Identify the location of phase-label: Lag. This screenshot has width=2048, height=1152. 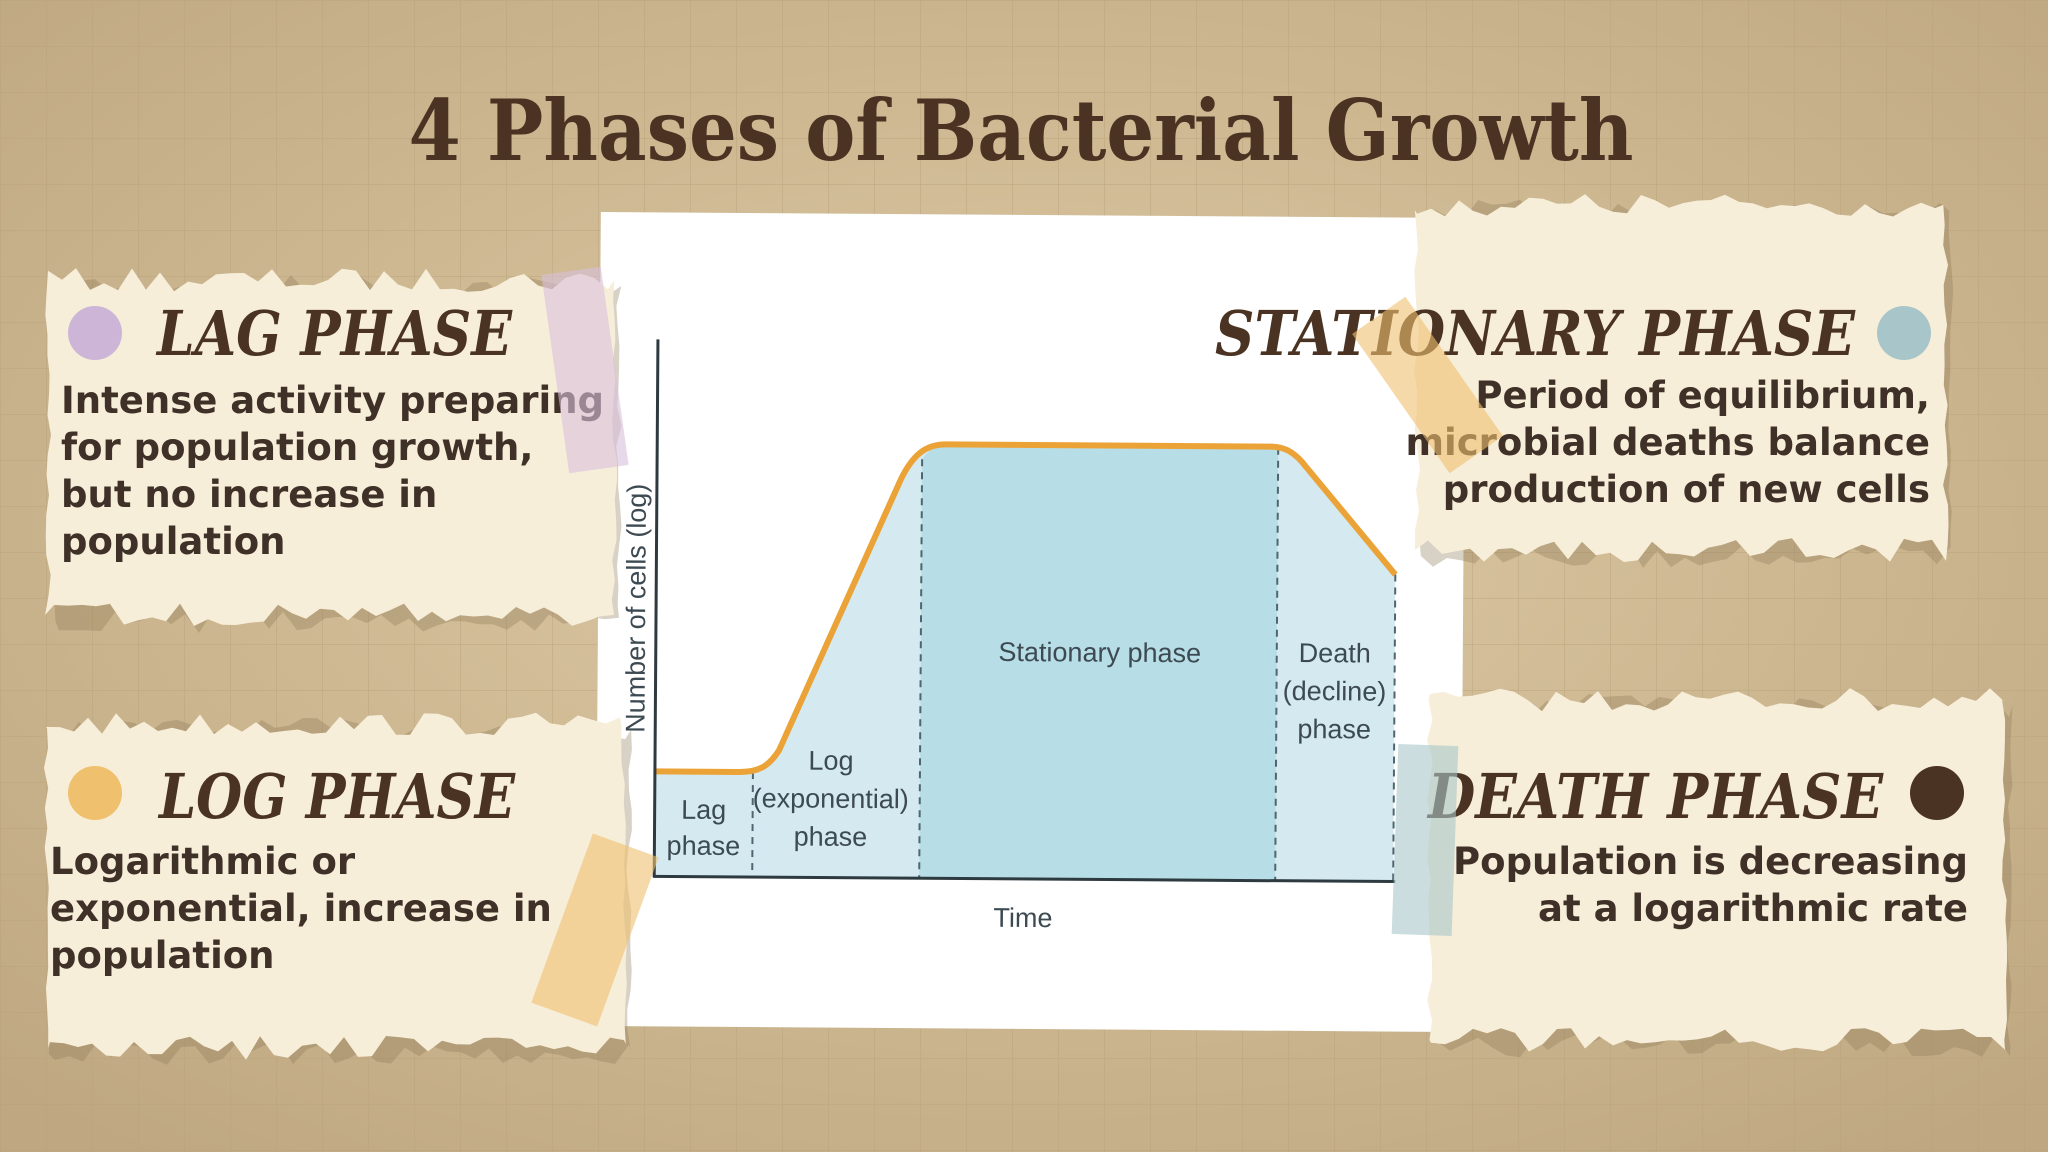
(703, 810).